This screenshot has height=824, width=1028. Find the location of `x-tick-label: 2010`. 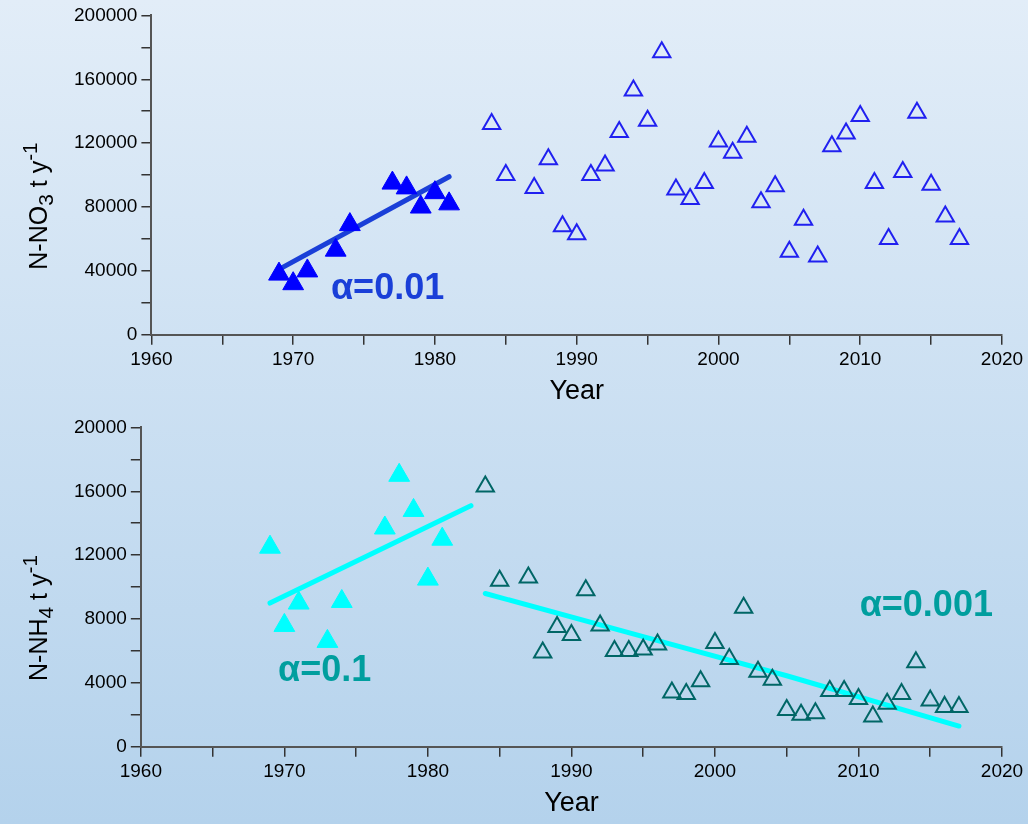

x-tick-label: 2010 is located at coordinates (860, 359).